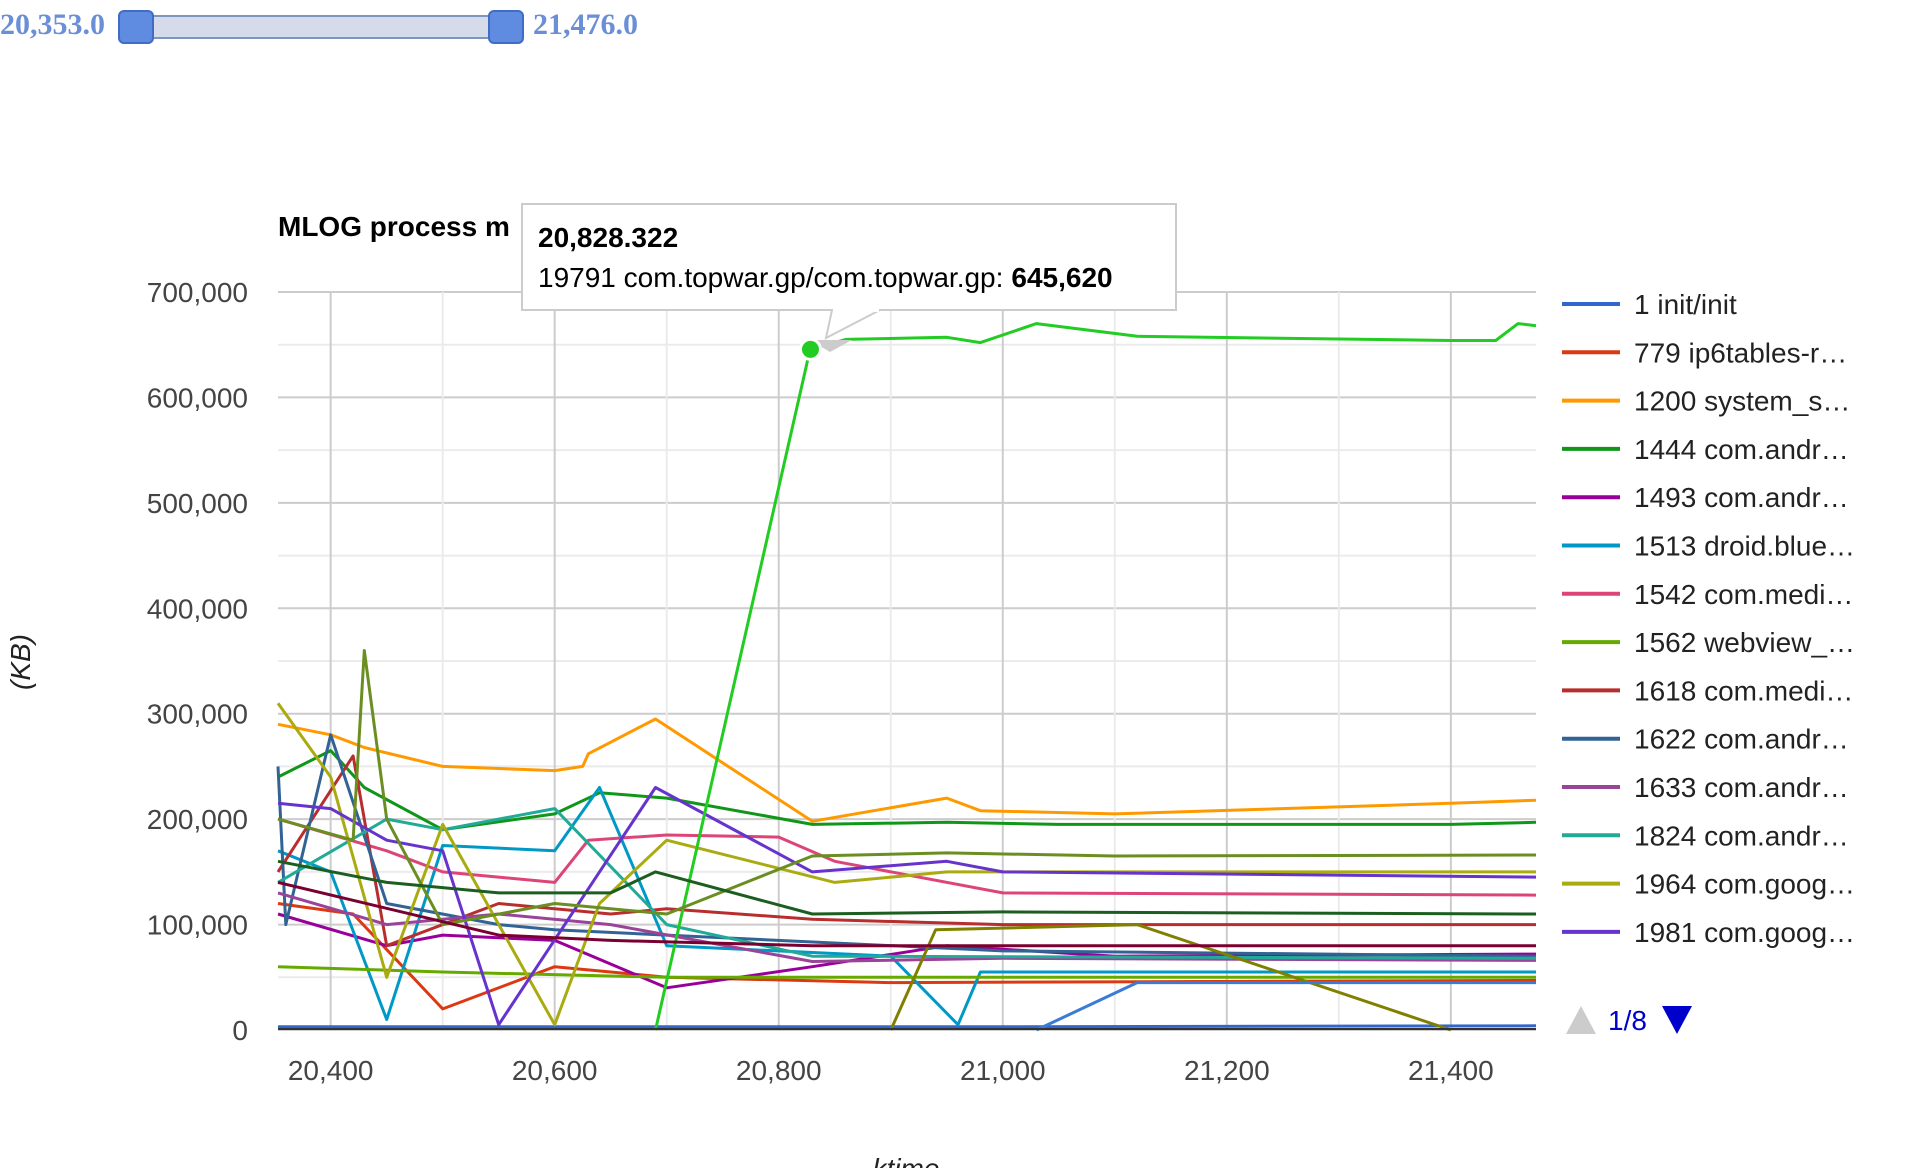 This screenshot has width=1922, height=1168. I want to click on y-tick-label: 300,000, so click(197, 714).